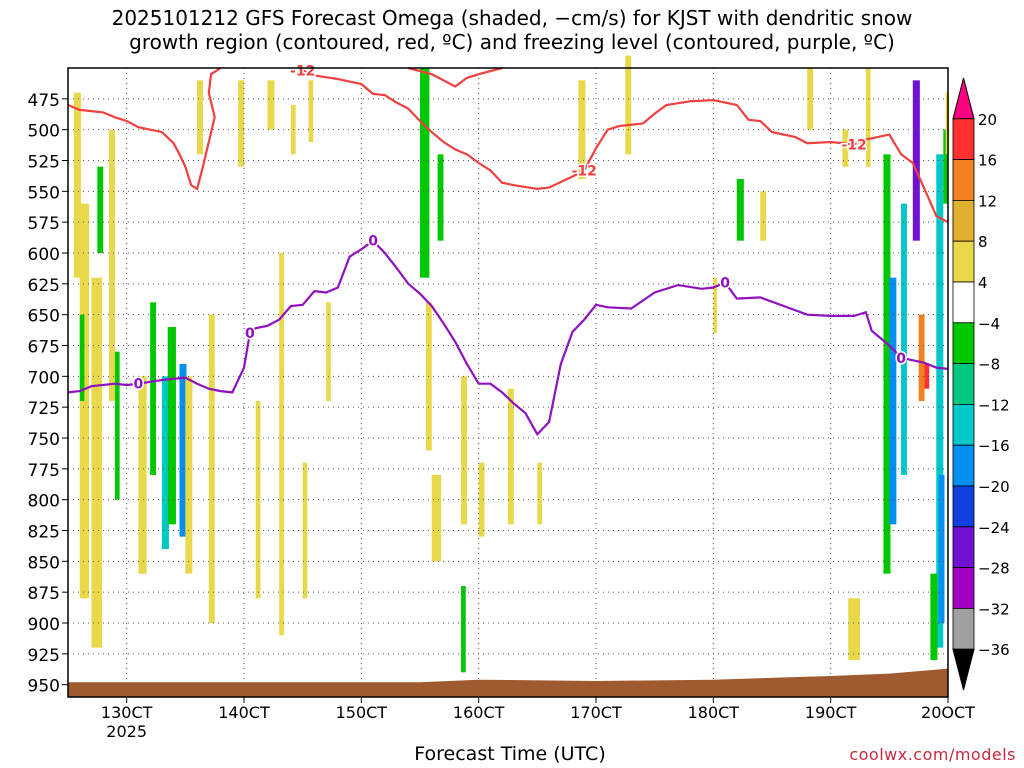  Describe the element at coordinates (126, 731) in the screenshot. I see `x-tick-sublabel: 2025` at that location.